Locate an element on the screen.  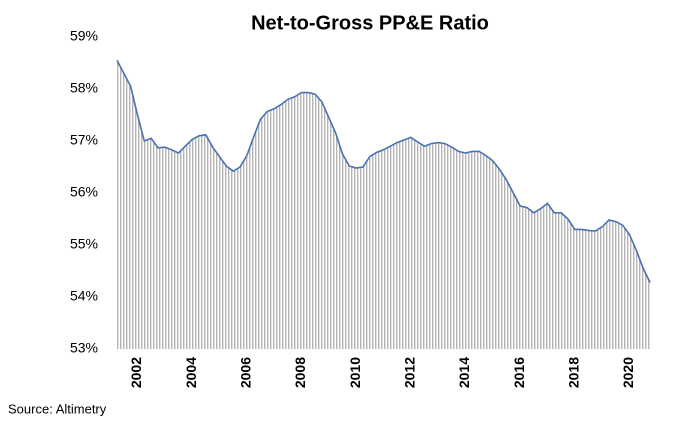
y-tick-label: 56% is located at coordinates (84, 192).